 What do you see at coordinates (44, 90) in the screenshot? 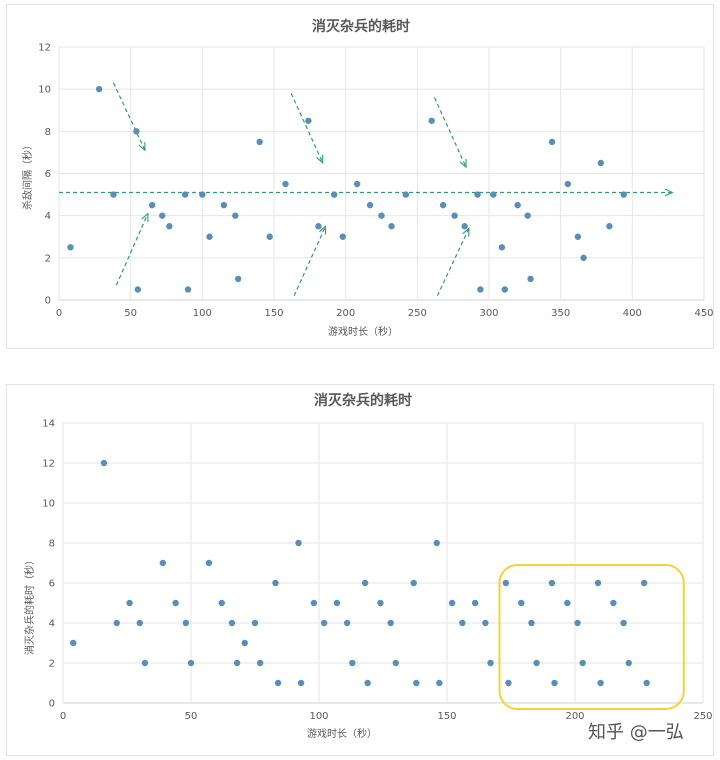
I see `y-tick-label: 10` at bounding box center [44, 90].